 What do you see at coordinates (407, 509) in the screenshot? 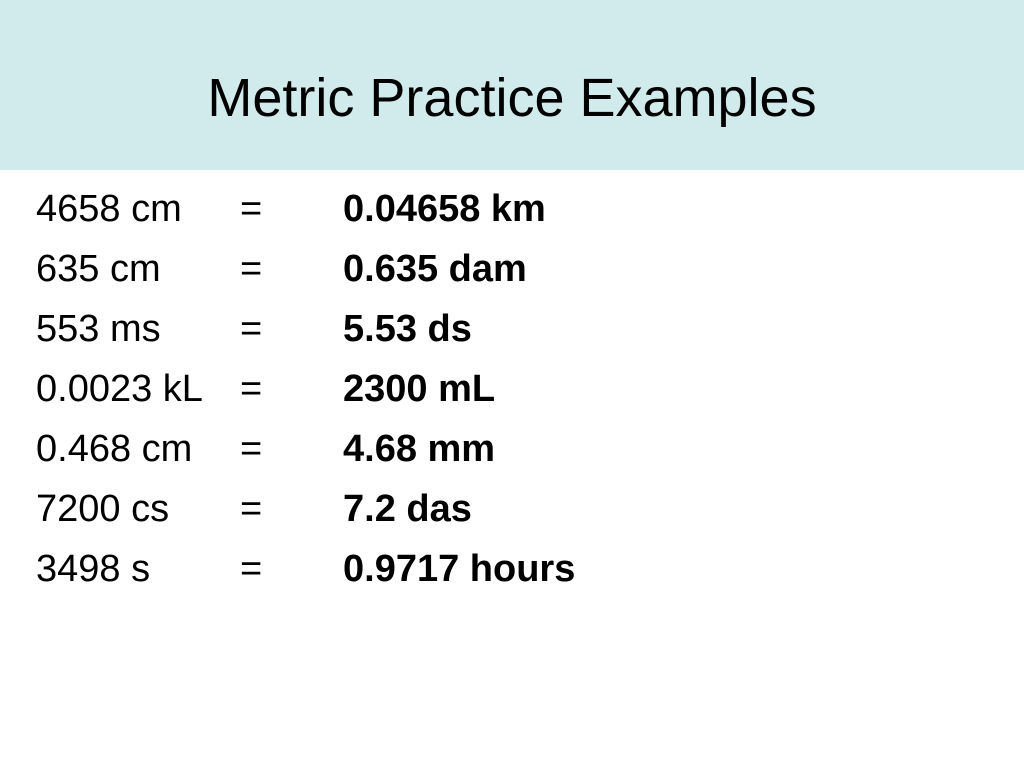
I see `to-quantity: 7.2 das` at bounding box center [407, 509].